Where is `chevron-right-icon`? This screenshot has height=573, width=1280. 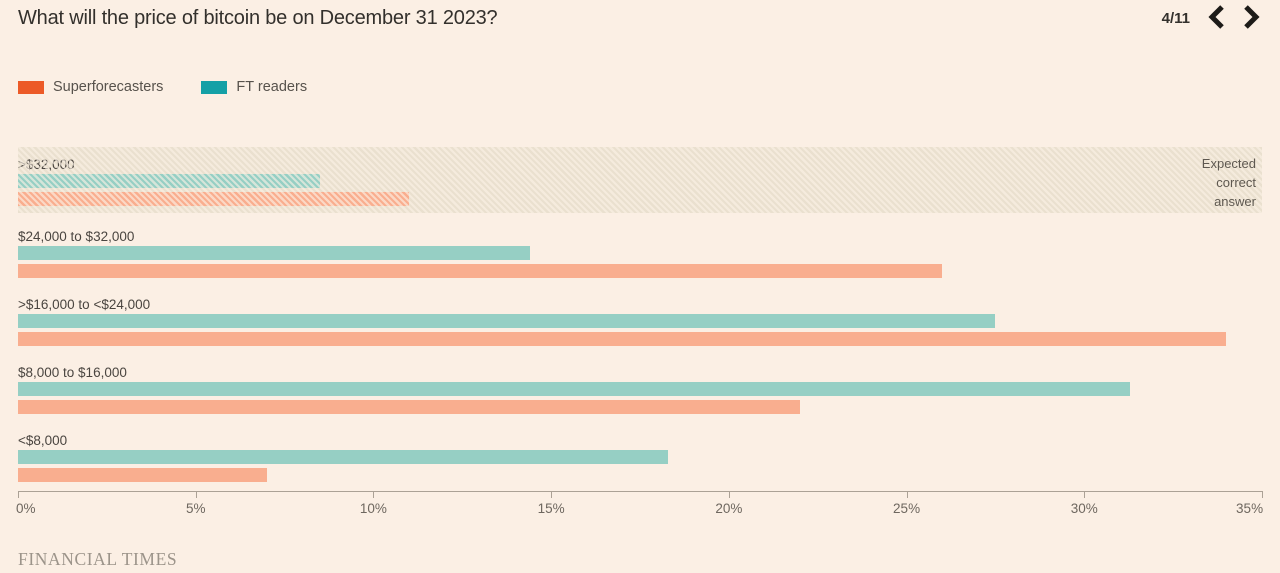
chevron-right-icon is located at coordinates (1251, 18).